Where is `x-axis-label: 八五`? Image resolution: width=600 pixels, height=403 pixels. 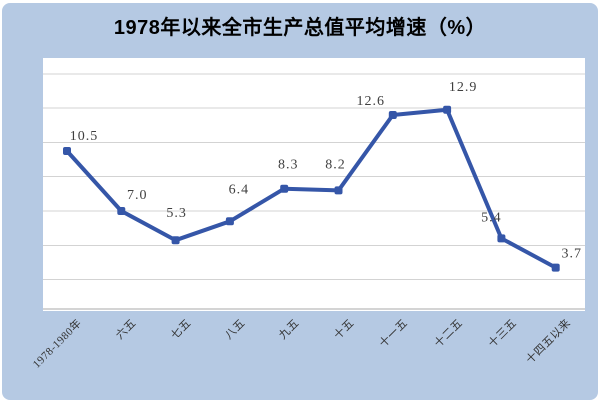 x-axis-label: 八五 is located at coordinates (235, 329).